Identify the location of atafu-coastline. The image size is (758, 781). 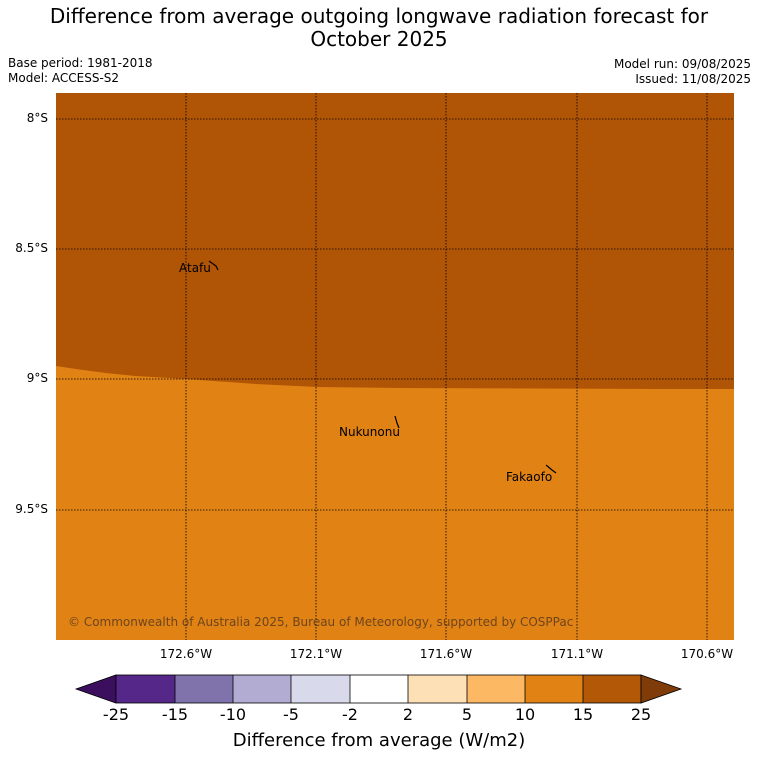
(213, 265).